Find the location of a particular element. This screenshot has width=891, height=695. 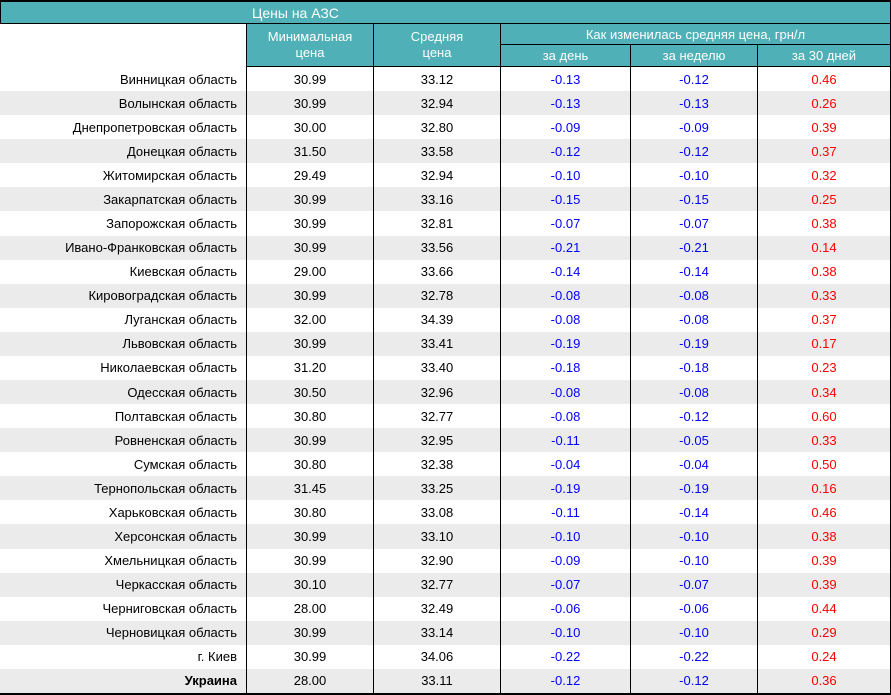

region-name: Запорожская область is located at coordinates (171, 223).